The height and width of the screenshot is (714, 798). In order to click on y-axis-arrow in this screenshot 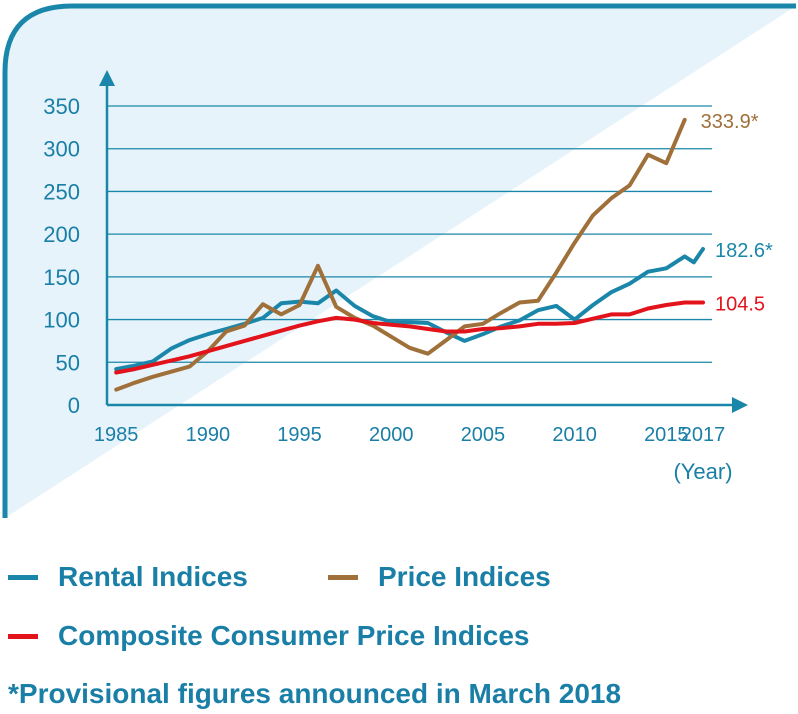, I will do `click(107, 78)`.